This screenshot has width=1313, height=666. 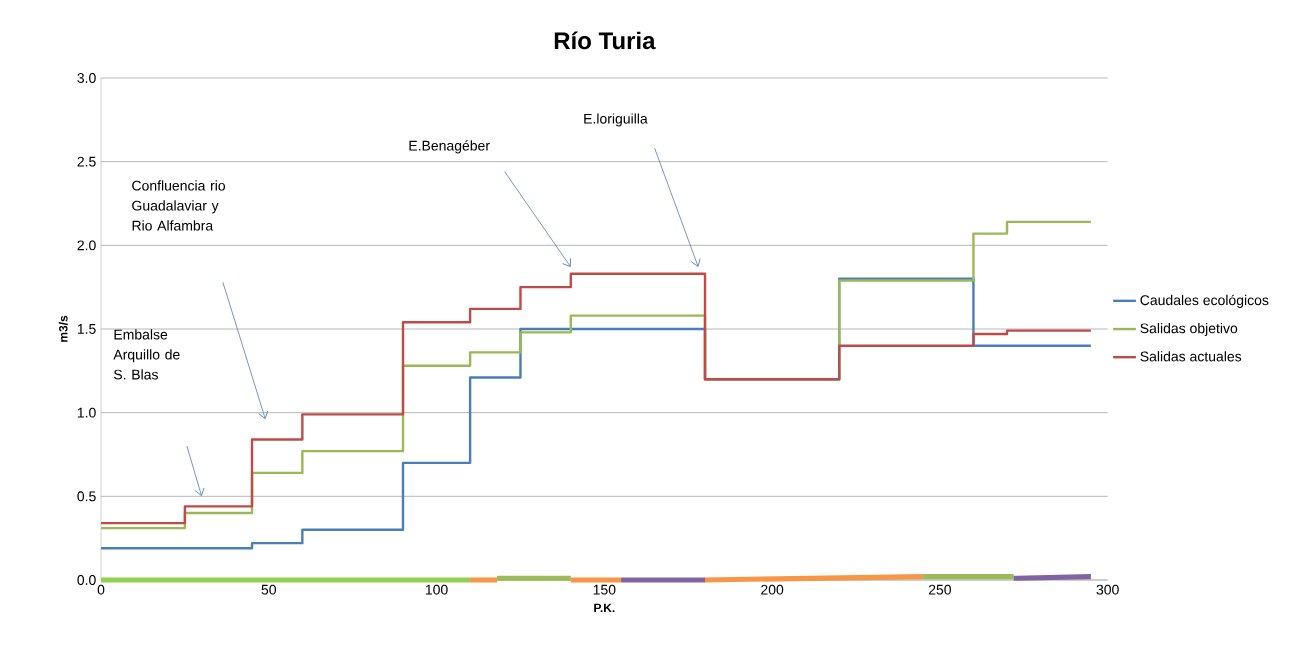 What do you see at coordinates (86, 78) in the screenshot?
I see `y-tick-label: 3.0` at bounding box center [86, 78].